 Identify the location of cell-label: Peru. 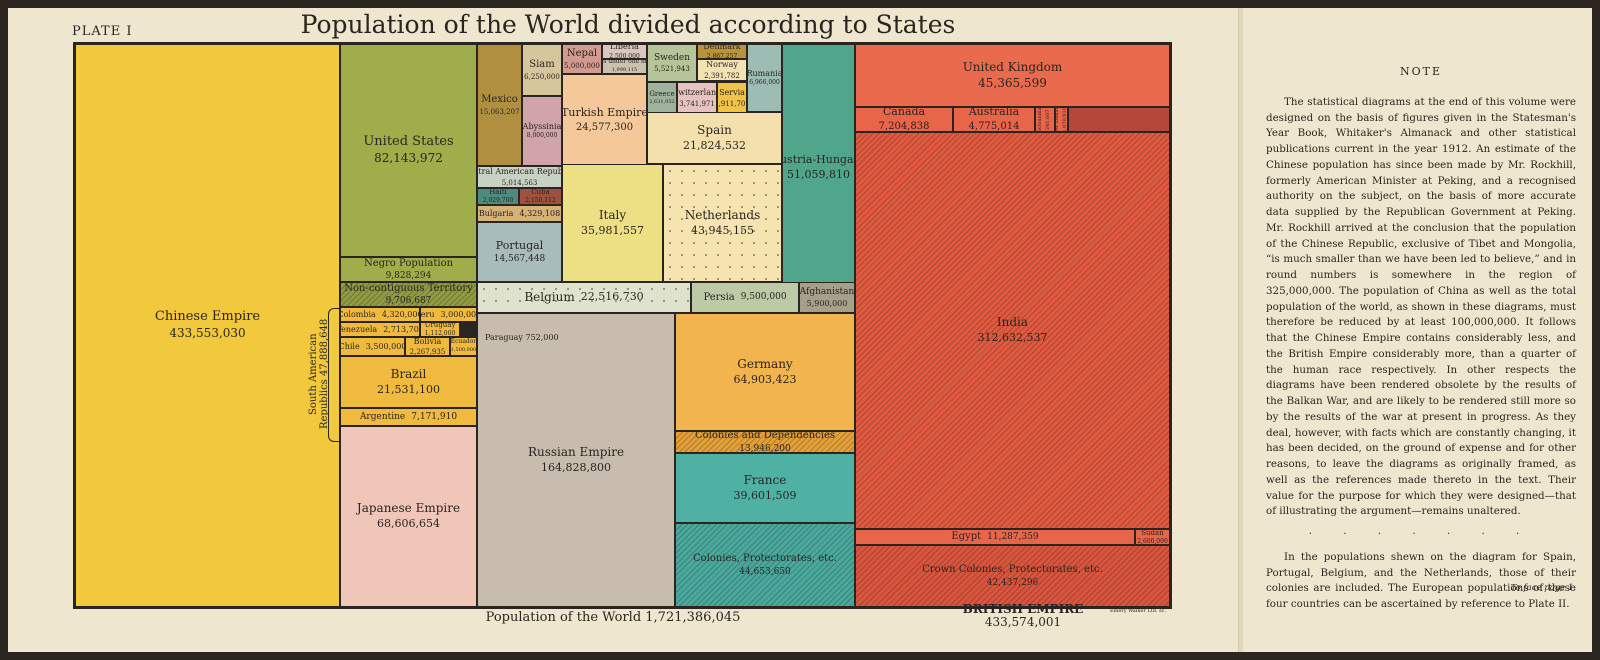
(427, 314).